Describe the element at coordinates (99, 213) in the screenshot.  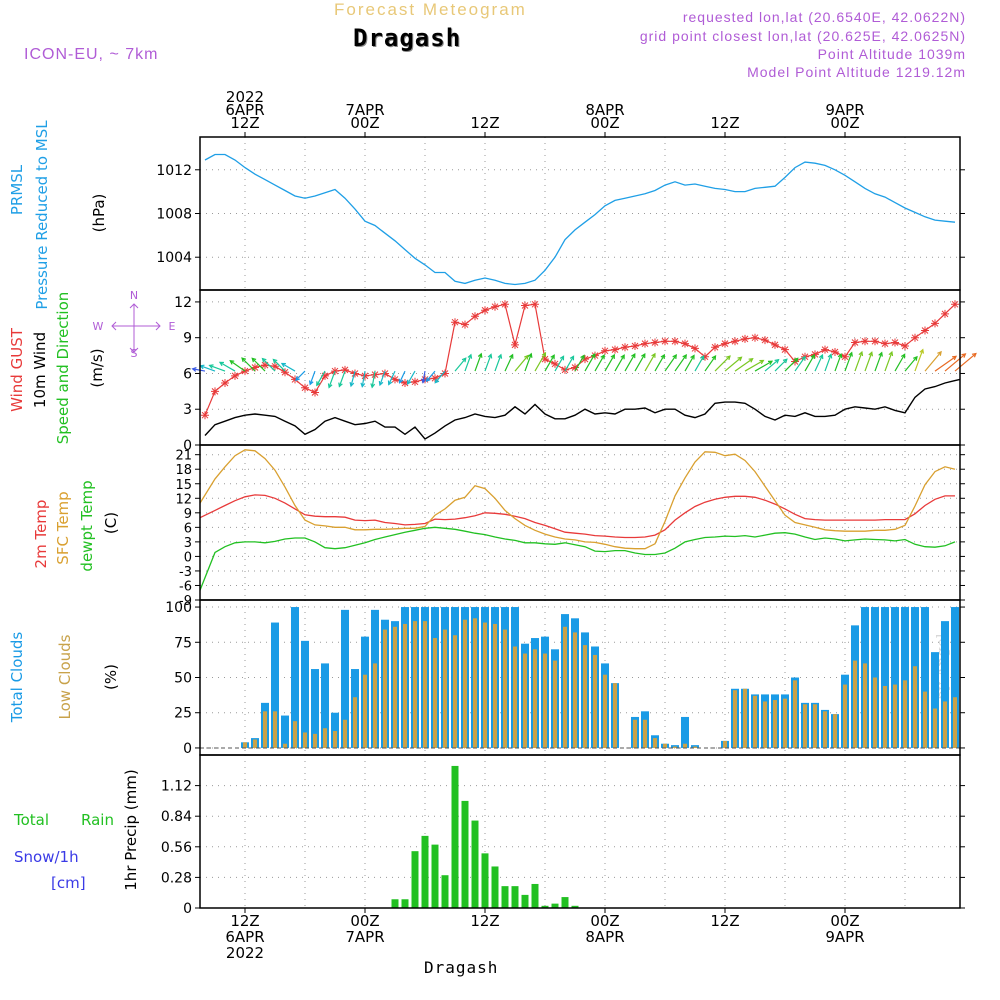
I see `pressure-unit: (hPa)` at that location.